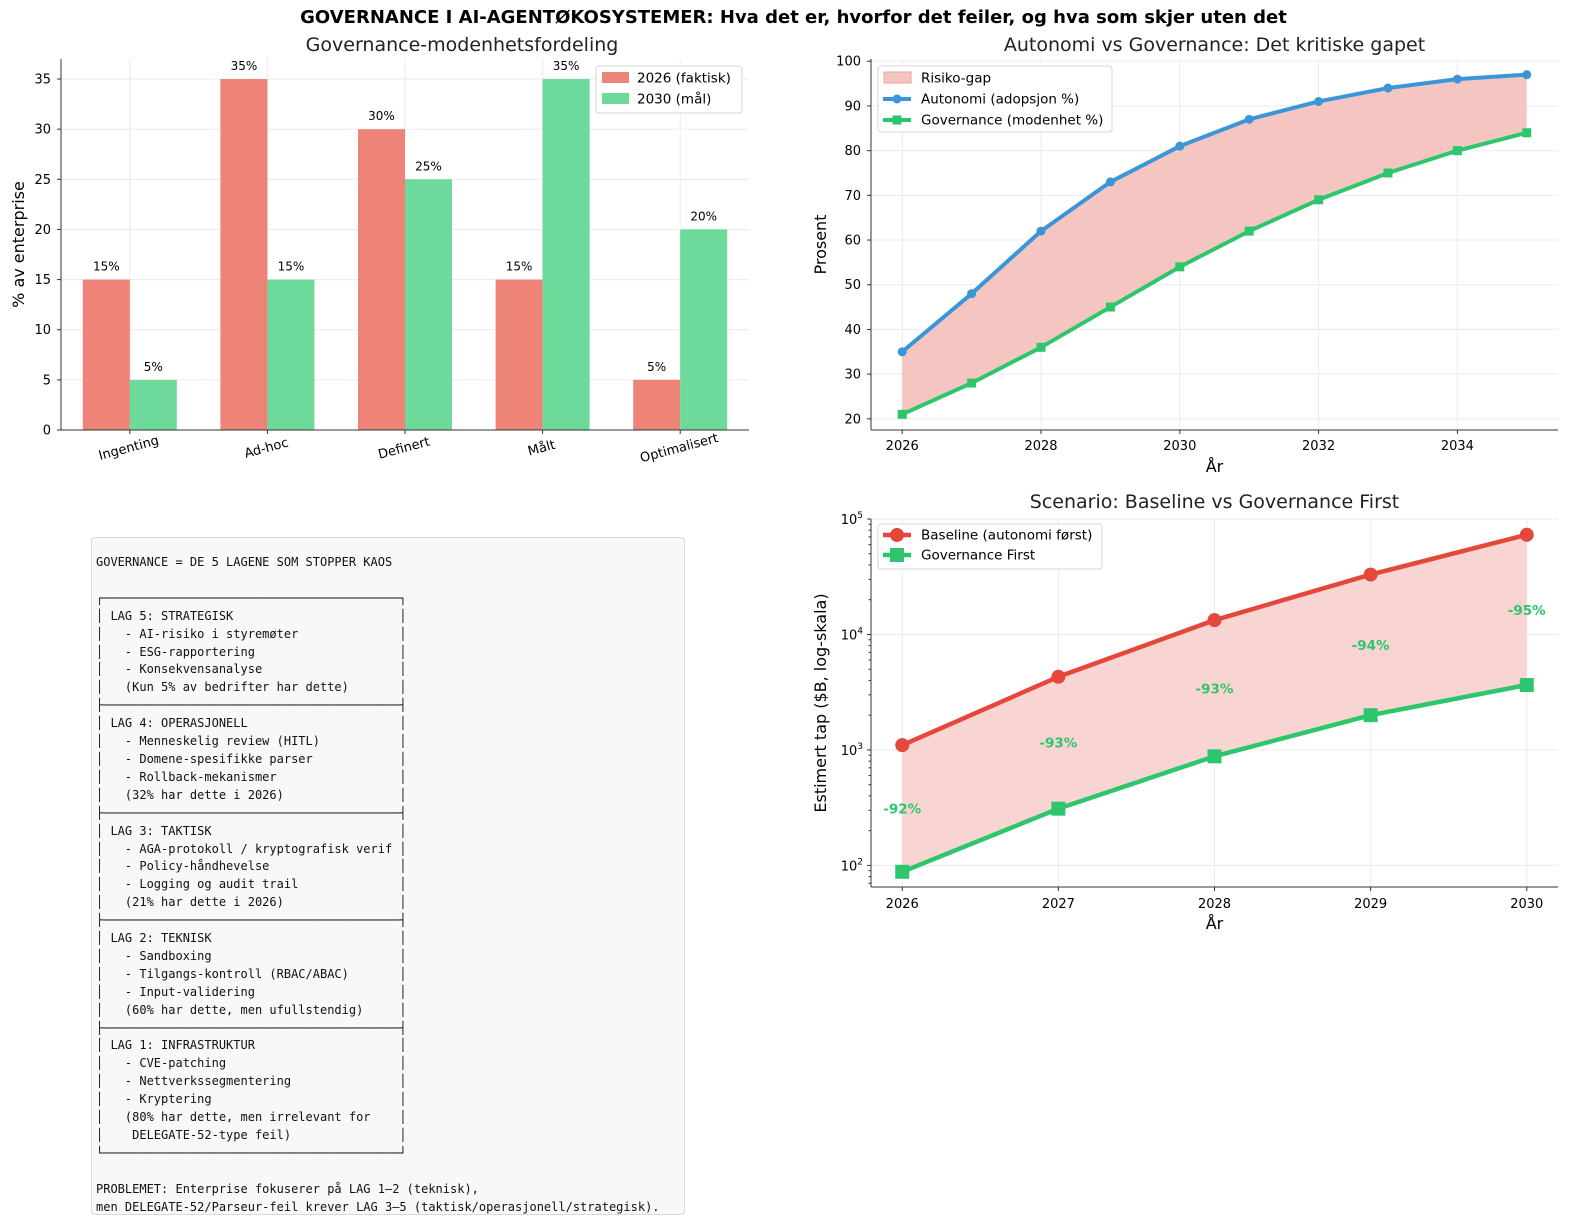 This screenshot has height=1222, width=1587. I want to click on y-axis-label: Prosent, so click(820, 245).